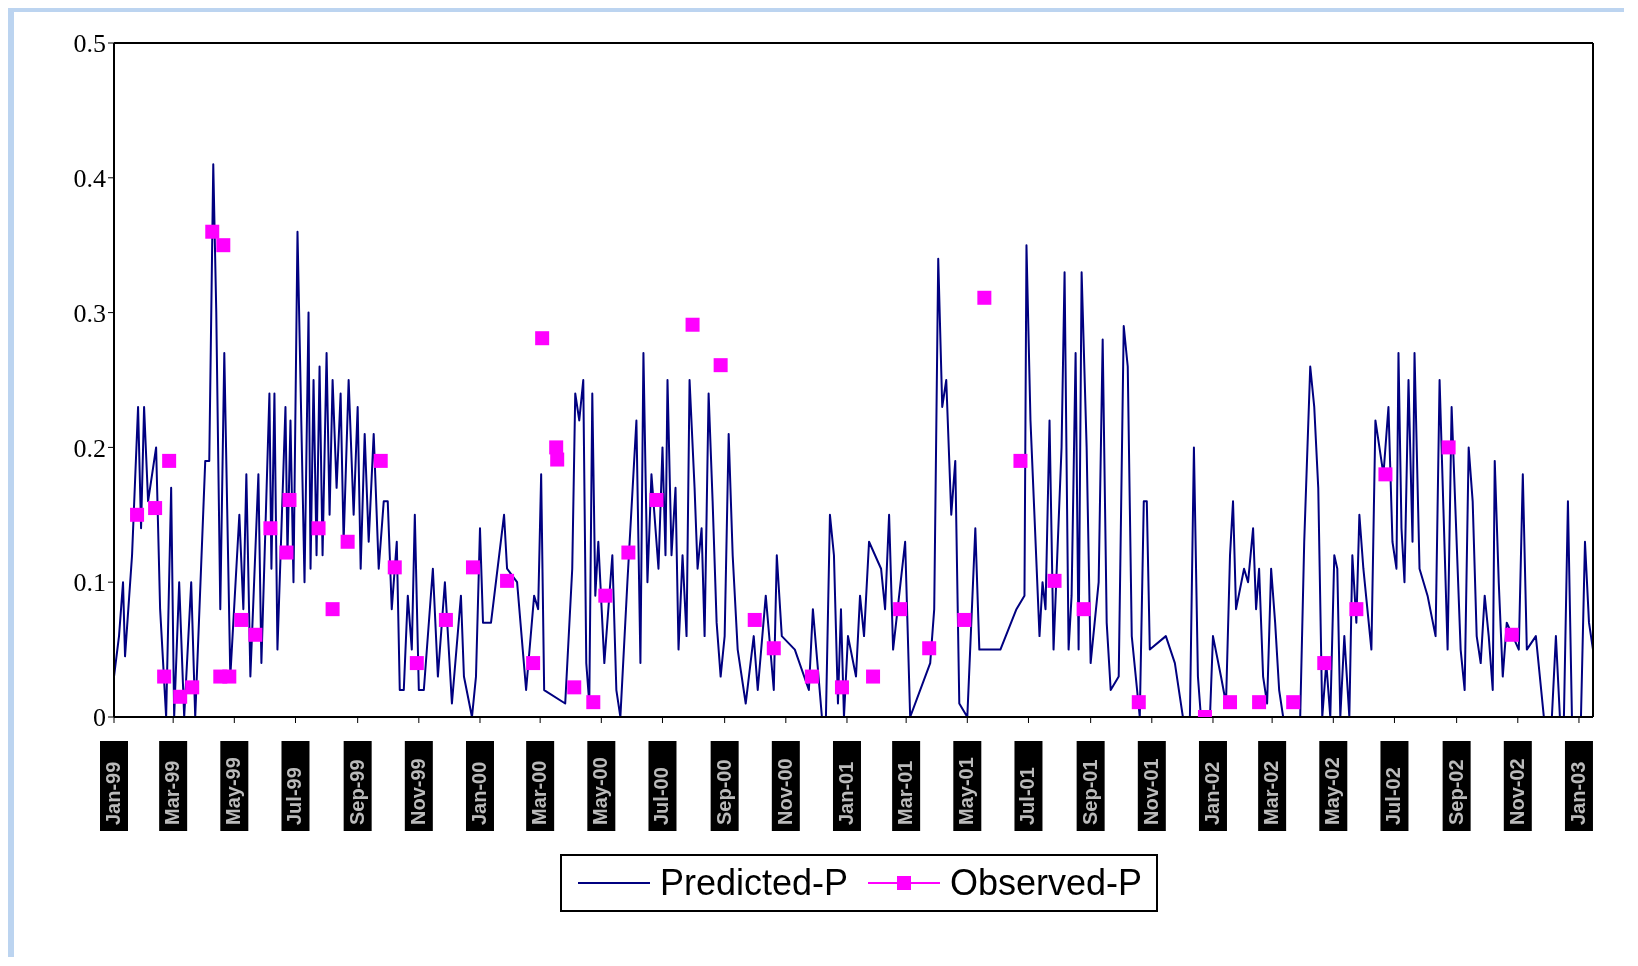 This screenshot has width=1638, height=966. I want to click on x-tick-label: Jul-00, so click(661, 796).